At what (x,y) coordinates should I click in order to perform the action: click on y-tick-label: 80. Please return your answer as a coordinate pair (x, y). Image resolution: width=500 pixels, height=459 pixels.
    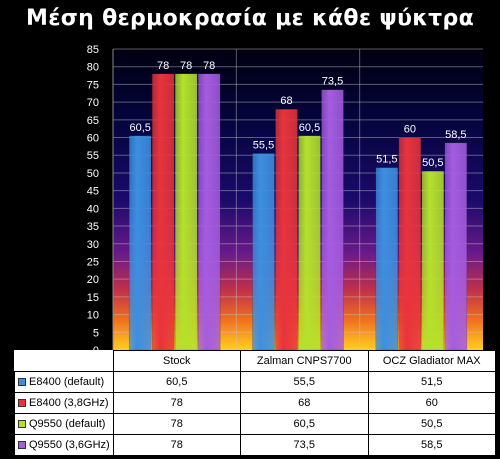
    Looking at the image, I should click on (93, 68).